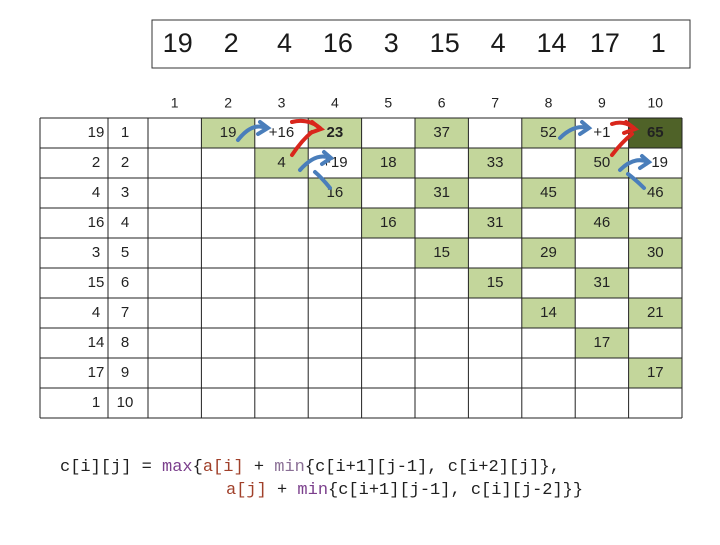  I want to click on cell-value: 52, so click(548, 132).